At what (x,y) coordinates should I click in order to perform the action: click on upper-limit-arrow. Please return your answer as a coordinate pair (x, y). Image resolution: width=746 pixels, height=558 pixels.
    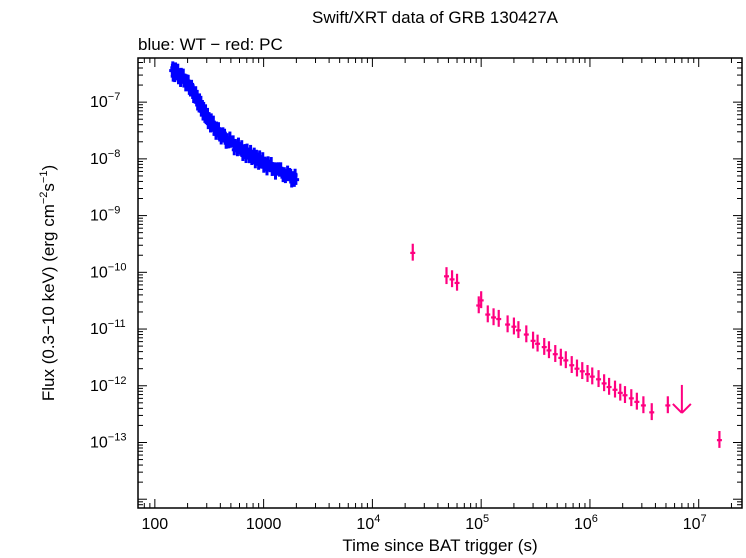
    Looking at the image, I should click on (682, 399).